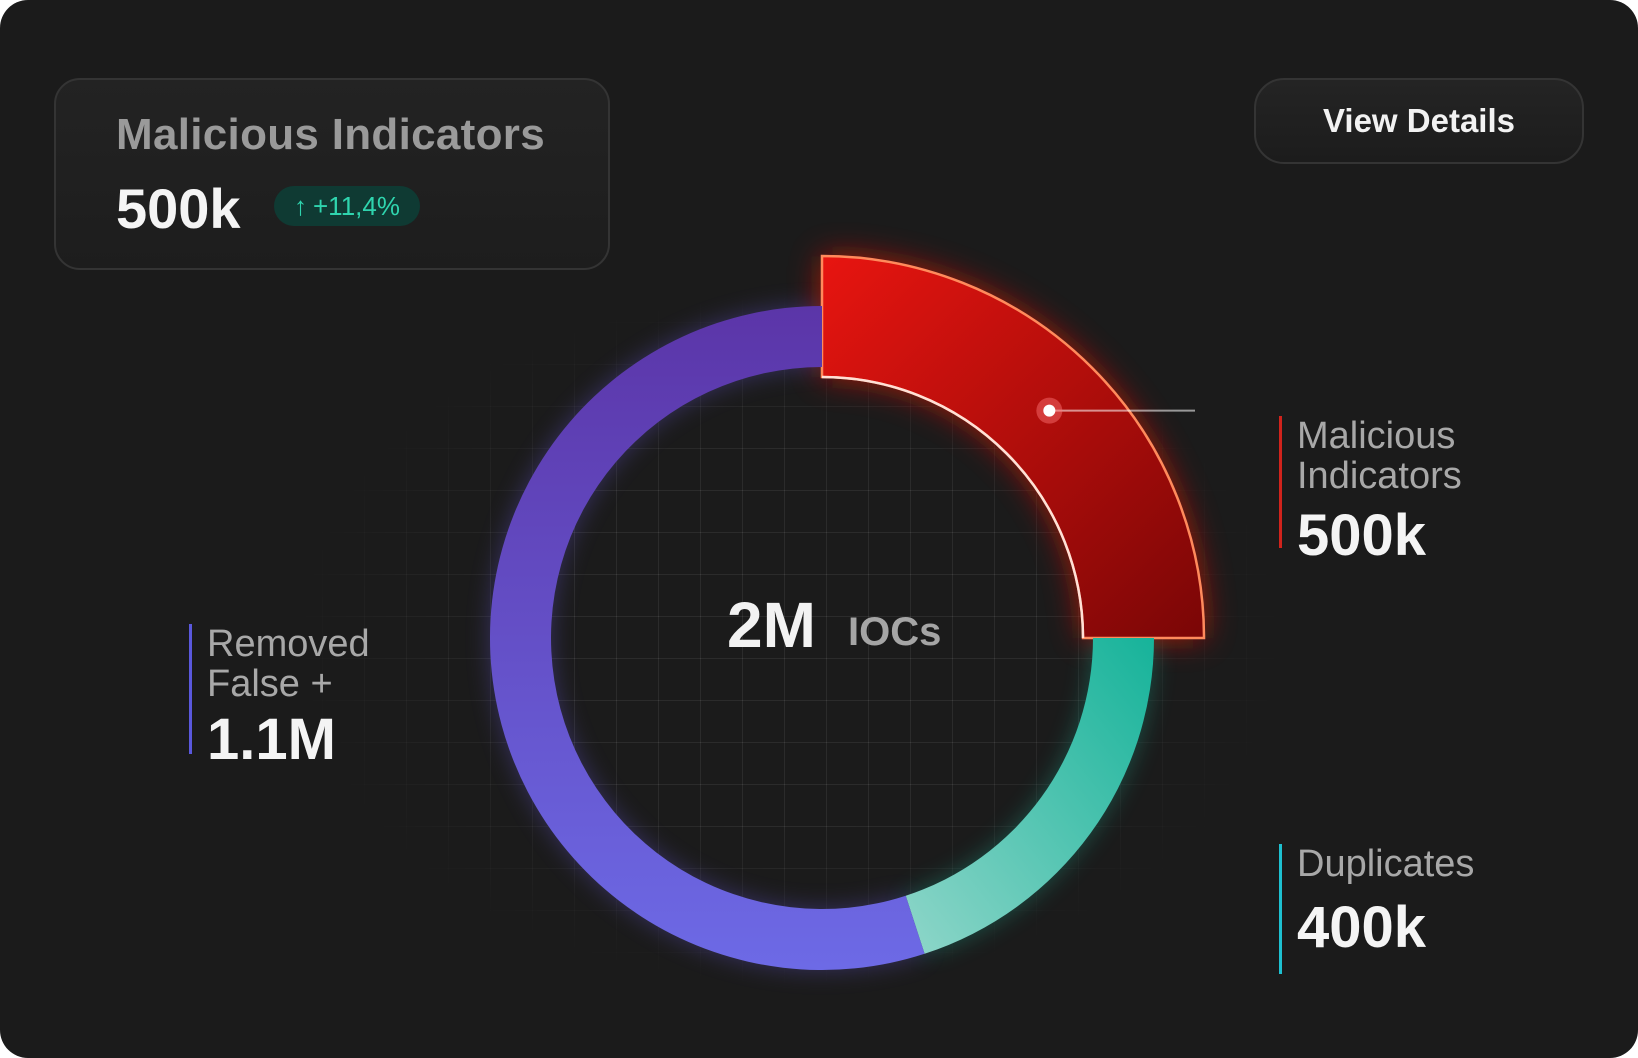 This screenshot has height=1058, width=1638. I want to click on slice-malicious, so click(1013, 447).